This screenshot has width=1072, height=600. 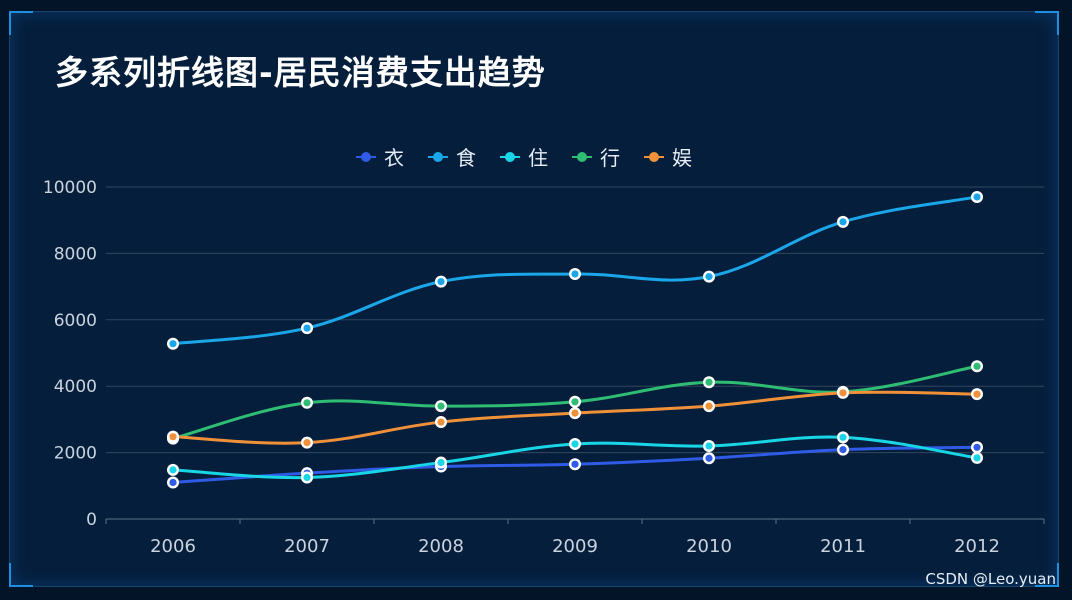 I want to click on chart-title: 多系列折线图-居民消费支出趋势, so click(x=300, y=72).